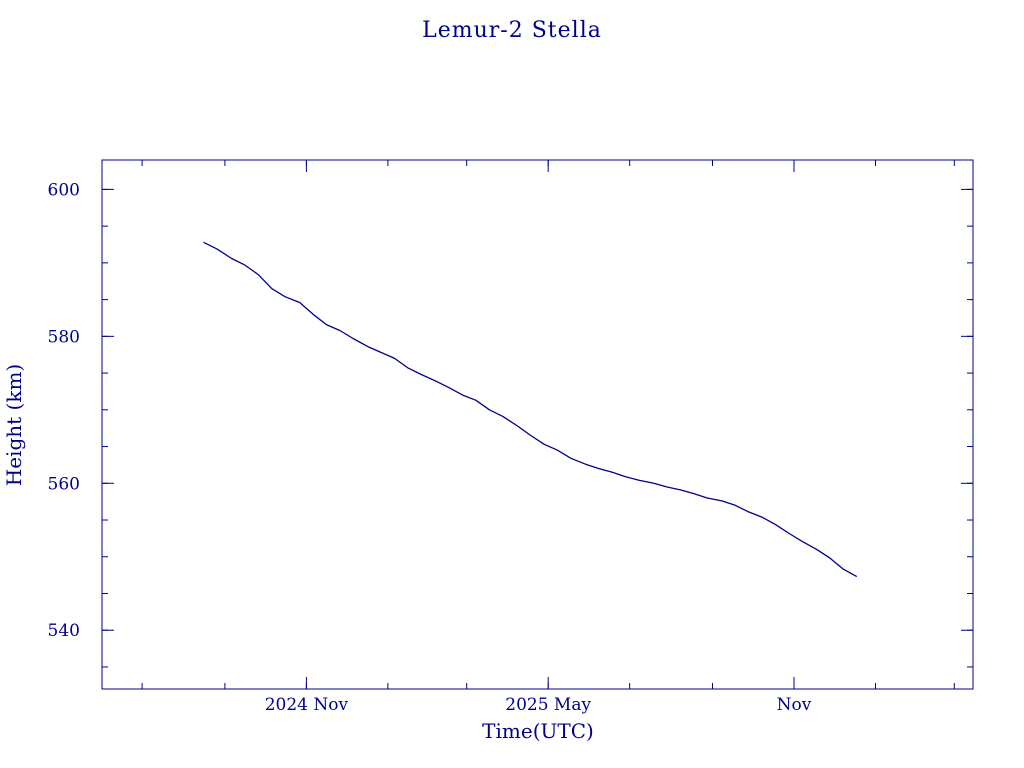  Describe the element at coordinates (307, 705) in the screenshot. I see `x-tick-label: 2024 Nov` at that location.